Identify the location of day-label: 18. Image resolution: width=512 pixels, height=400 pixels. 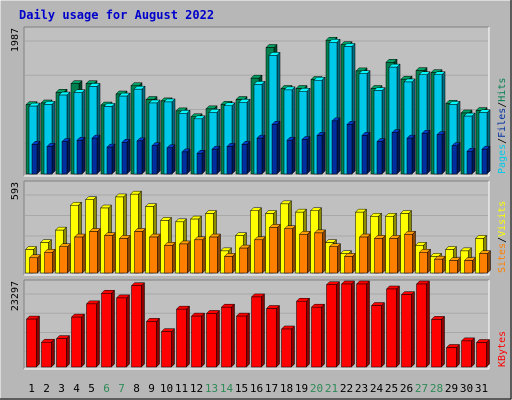
(286, 388).